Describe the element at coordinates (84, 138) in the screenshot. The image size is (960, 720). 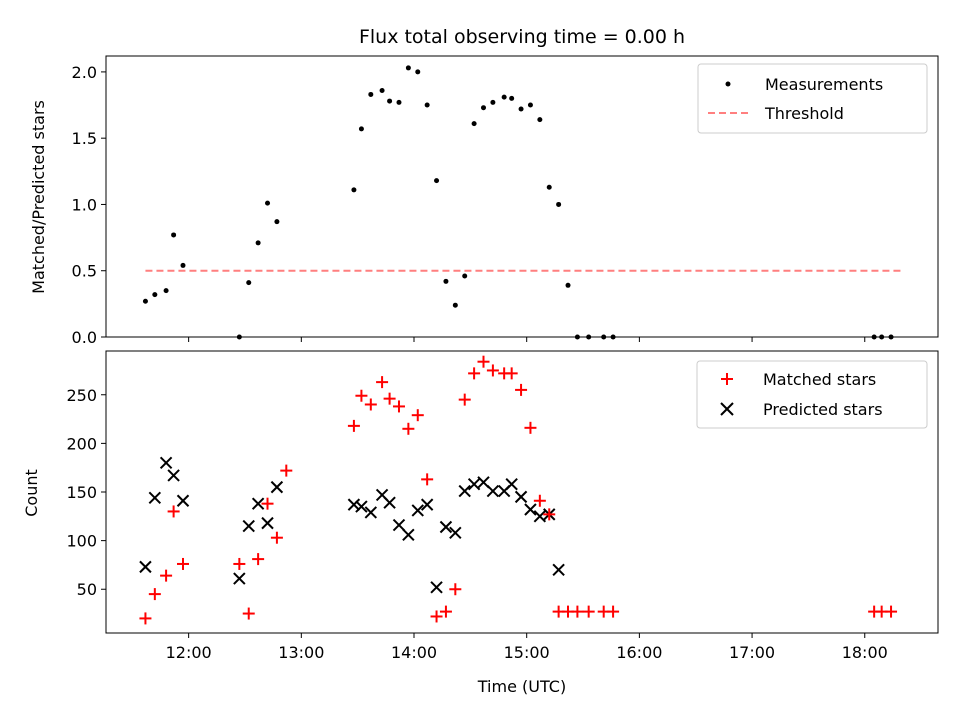
I see `top-y-tick-label: 1.5` at that location.